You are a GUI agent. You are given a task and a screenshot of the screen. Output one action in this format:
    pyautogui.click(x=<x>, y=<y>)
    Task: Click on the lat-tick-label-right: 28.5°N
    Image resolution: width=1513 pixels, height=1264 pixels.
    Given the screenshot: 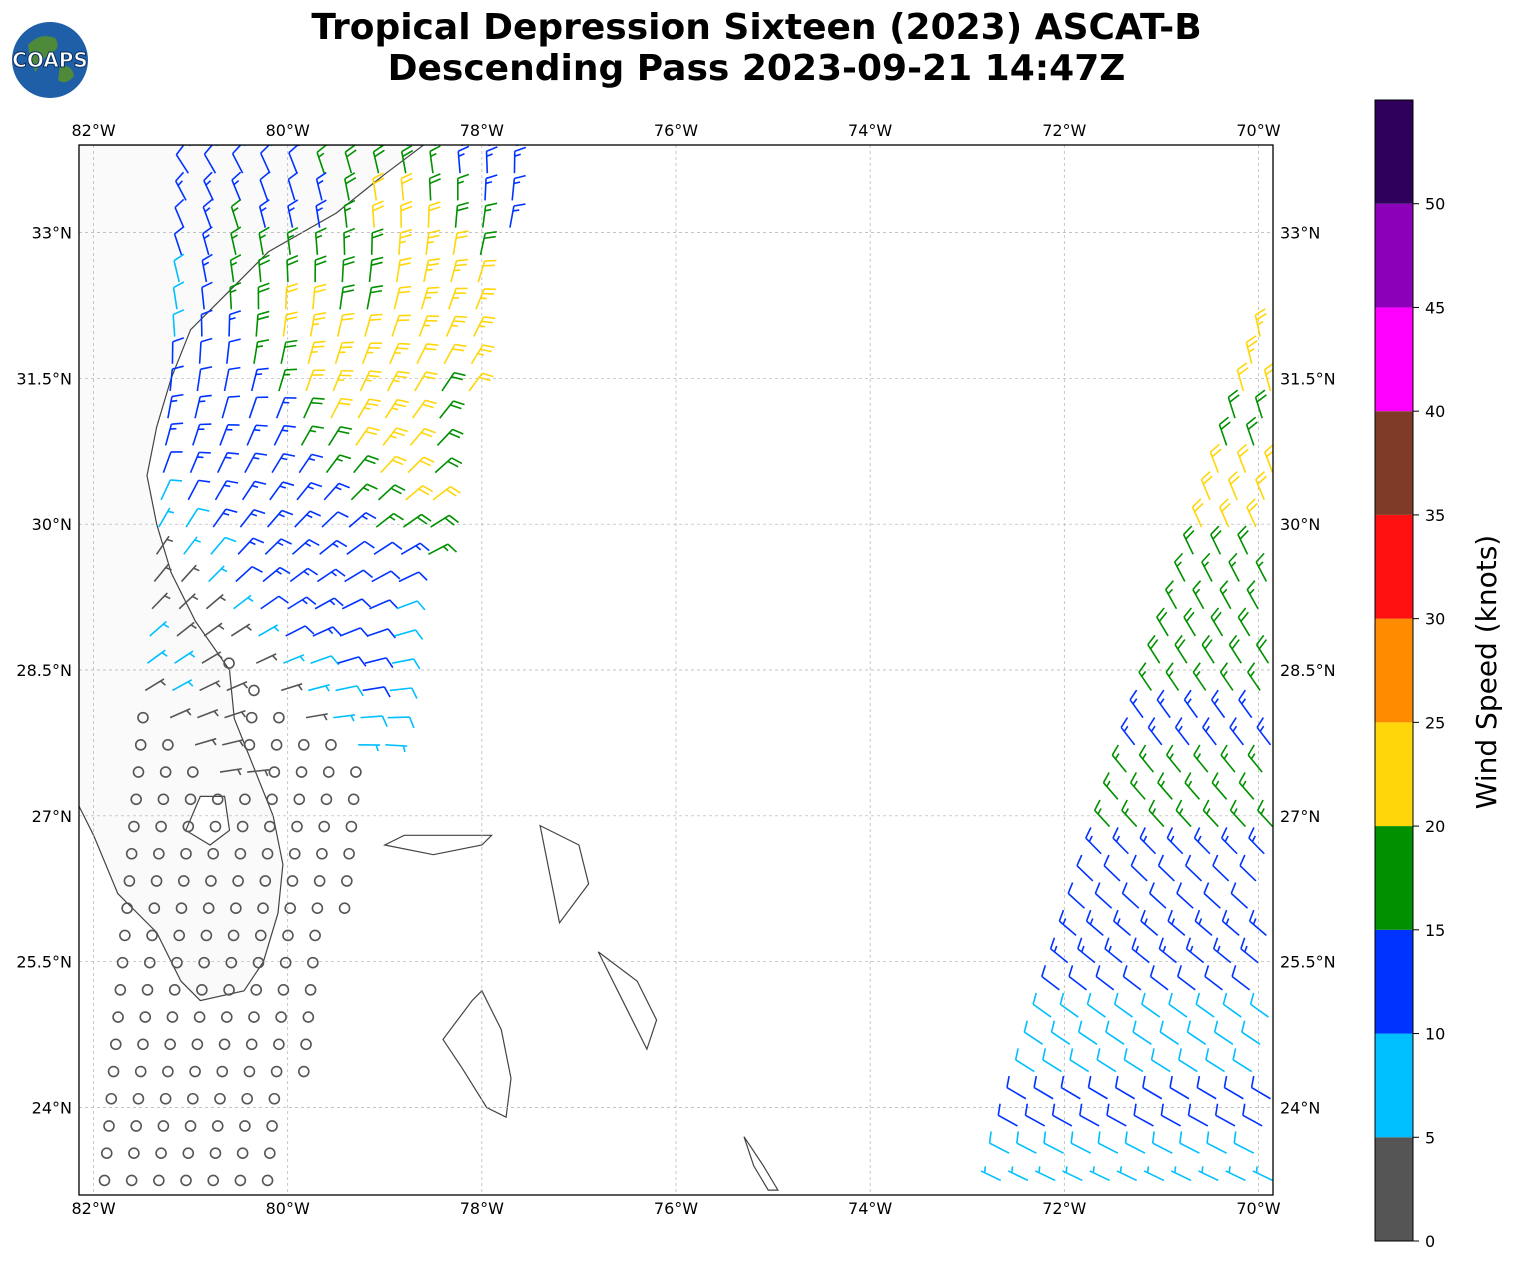 What is the action you would take?
    pyautogui.click(x=1308, y=670)
    